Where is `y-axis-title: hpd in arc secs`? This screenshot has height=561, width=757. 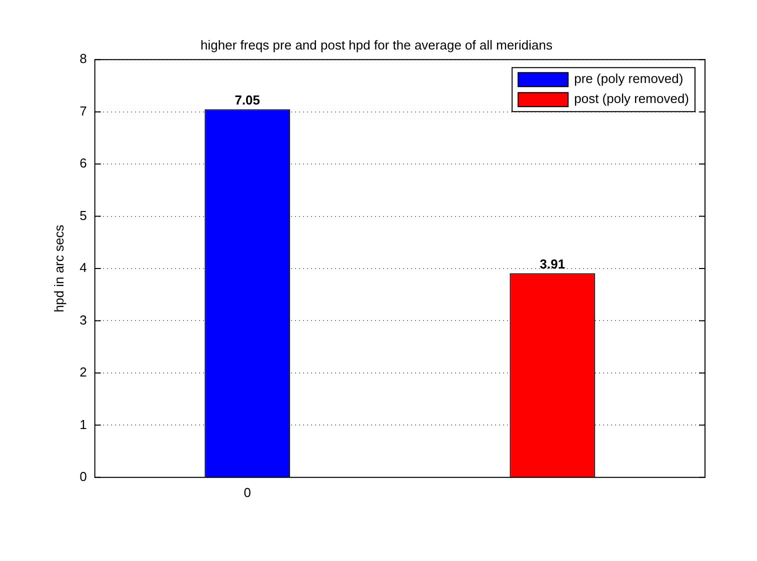 y-axis-title: hpd in arc secs is located at coordinates (58, 268).